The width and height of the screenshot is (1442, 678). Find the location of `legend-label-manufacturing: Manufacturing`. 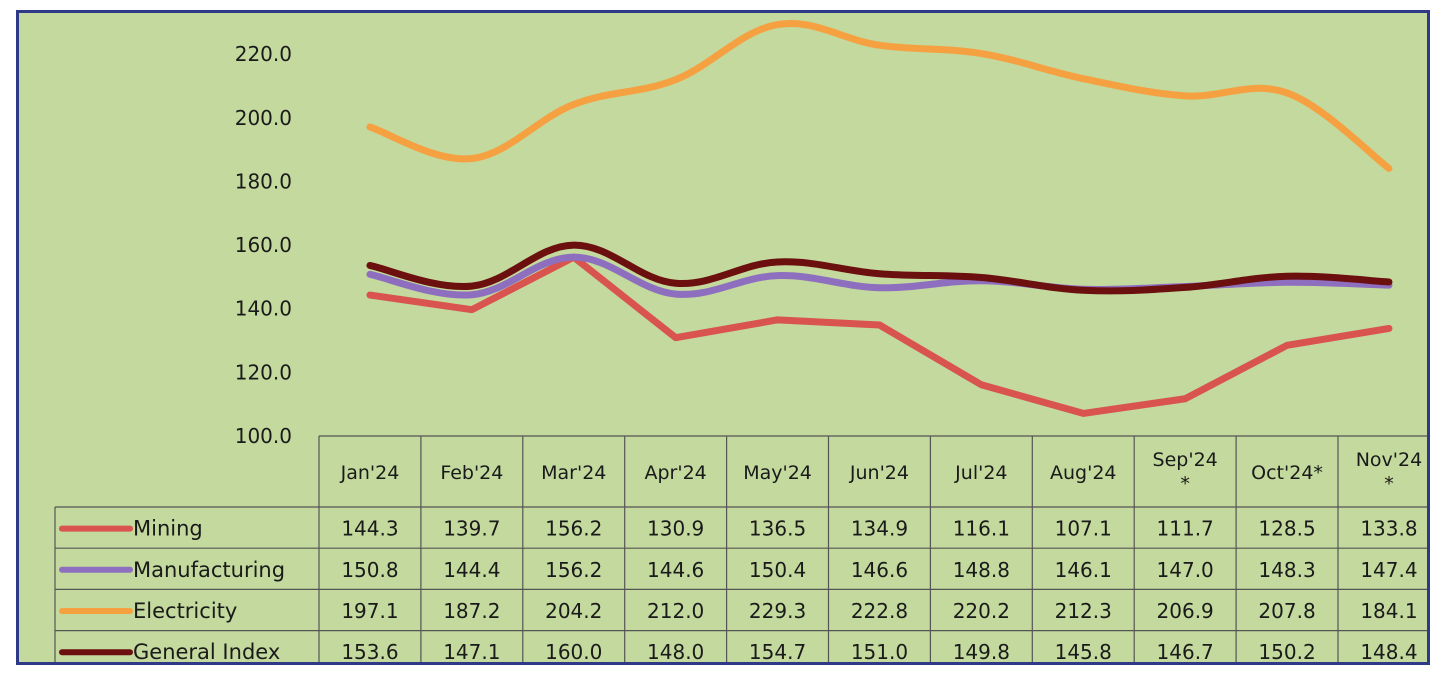

legend-label-manufacturing: Manufacturing is located at coordinates (209, 570).